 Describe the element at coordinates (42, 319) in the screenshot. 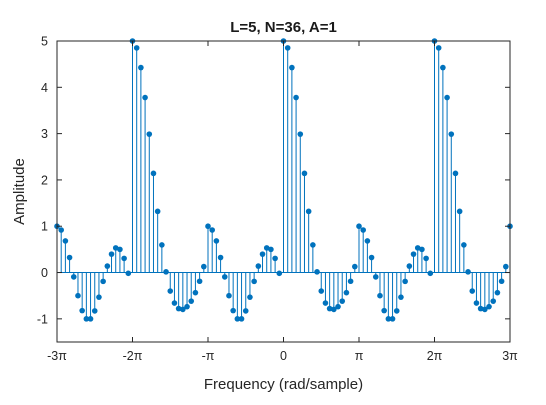

I see `y-tick-label: -1` at that location.